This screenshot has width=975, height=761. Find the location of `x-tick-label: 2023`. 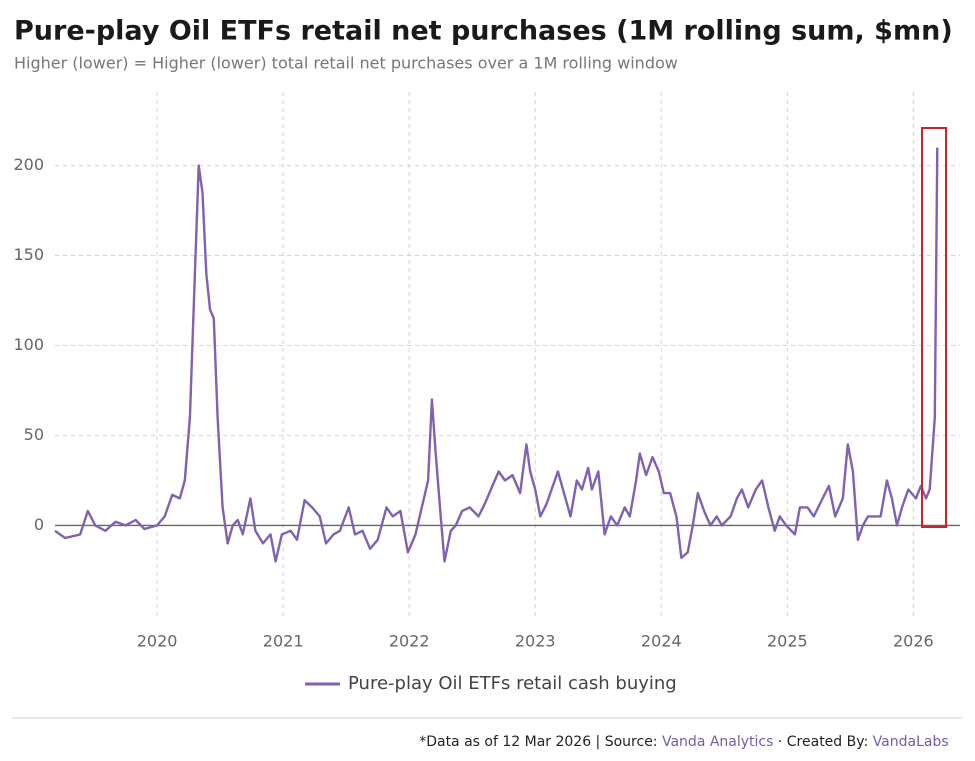

x-tick-label: 2023 is located at coordinates (535, 641).